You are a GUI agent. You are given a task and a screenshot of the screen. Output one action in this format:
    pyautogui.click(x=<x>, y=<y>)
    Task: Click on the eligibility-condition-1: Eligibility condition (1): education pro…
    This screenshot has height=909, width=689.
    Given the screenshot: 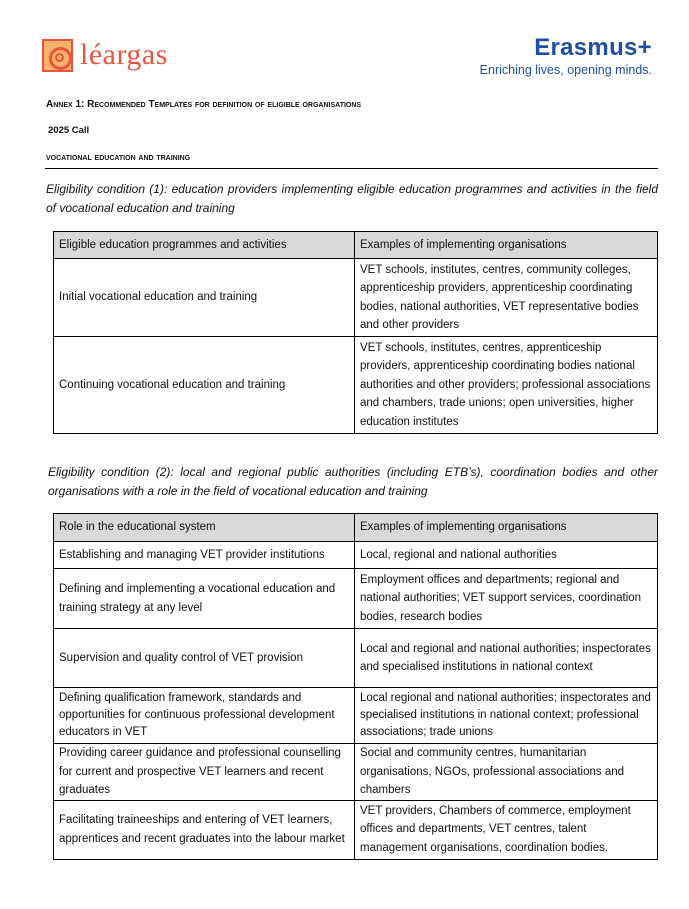 What is the action you would take?
    pyautogui.click(x=352, y=198)
    